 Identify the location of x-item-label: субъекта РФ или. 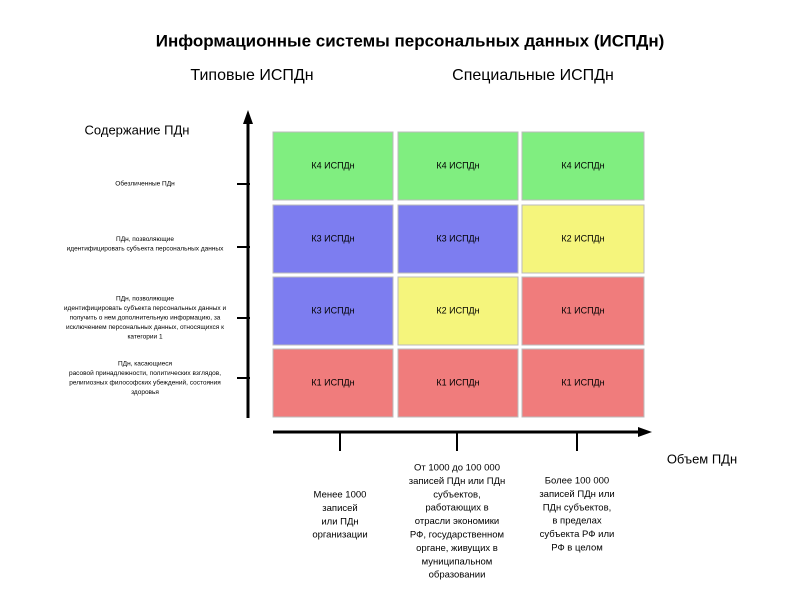
(577, 534).